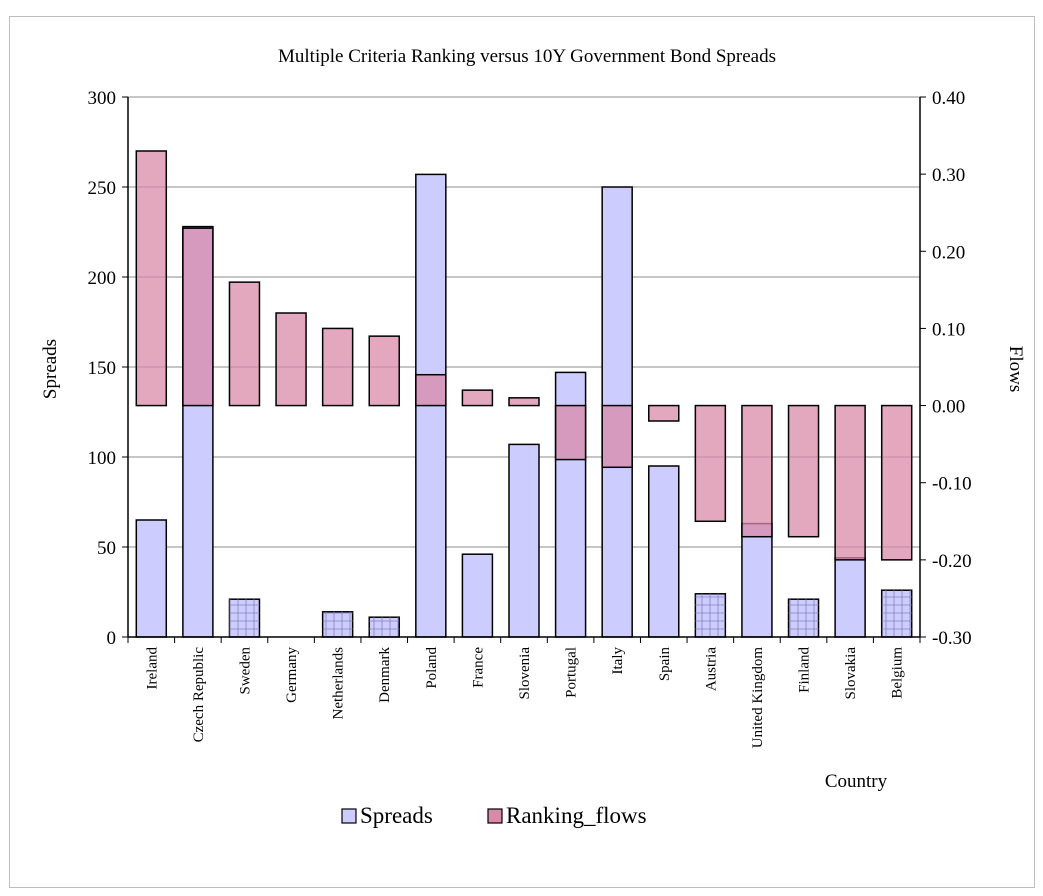  What do you see at coordinates (50, 369) in the screenshot?
I see `y-axis-label: Spreads` at bounding box center [50, 369].